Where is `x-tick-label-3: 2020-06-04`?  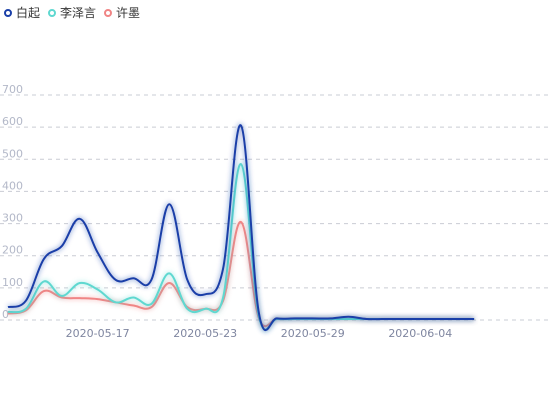
x-tick-label-3: 2020-06-04 is located at coordinates (420, 333).